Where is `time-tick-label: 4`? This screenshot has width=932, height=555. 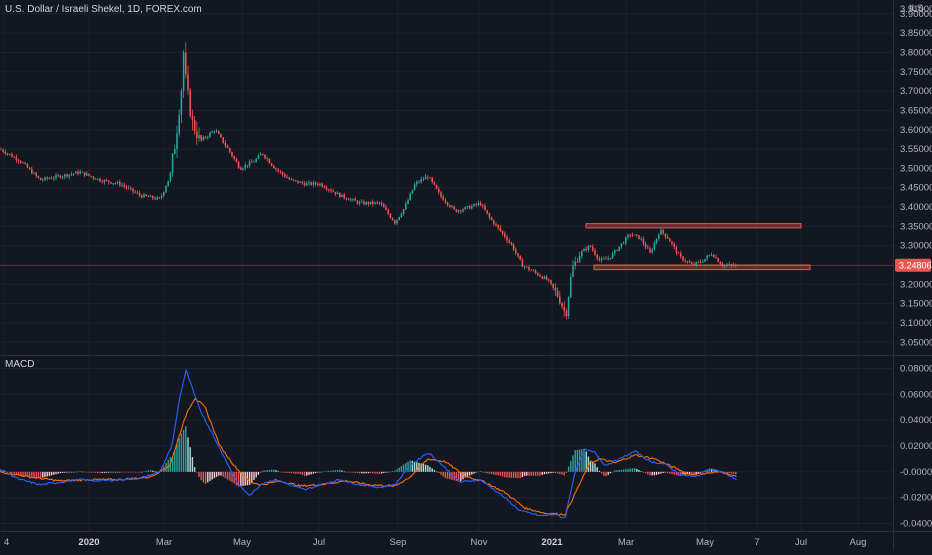
time-tick-label: 4 is located at coordinates (6, 542).